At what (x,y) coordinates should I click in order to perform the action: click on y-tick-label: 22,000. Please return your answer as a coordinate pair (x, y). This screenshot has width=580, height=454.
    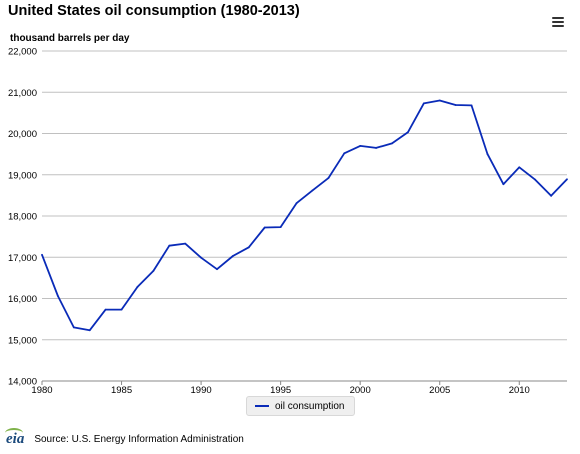
    Looking at the image, I should click on (22, 52).